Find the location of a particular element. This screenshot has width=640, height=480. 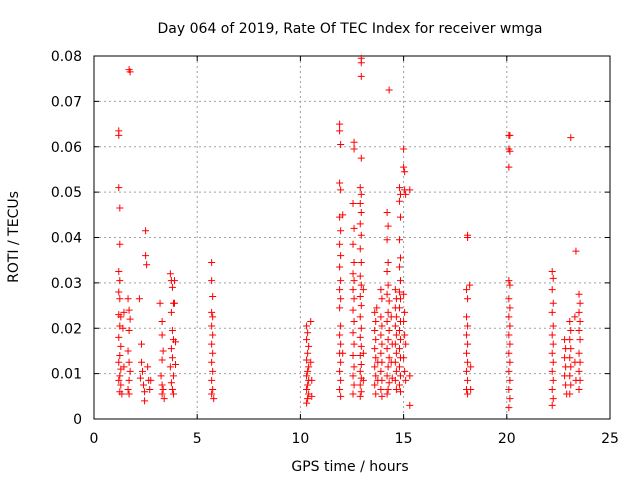

y-axis-label: ROTI / TECUs is located at coordinates (14, 237).